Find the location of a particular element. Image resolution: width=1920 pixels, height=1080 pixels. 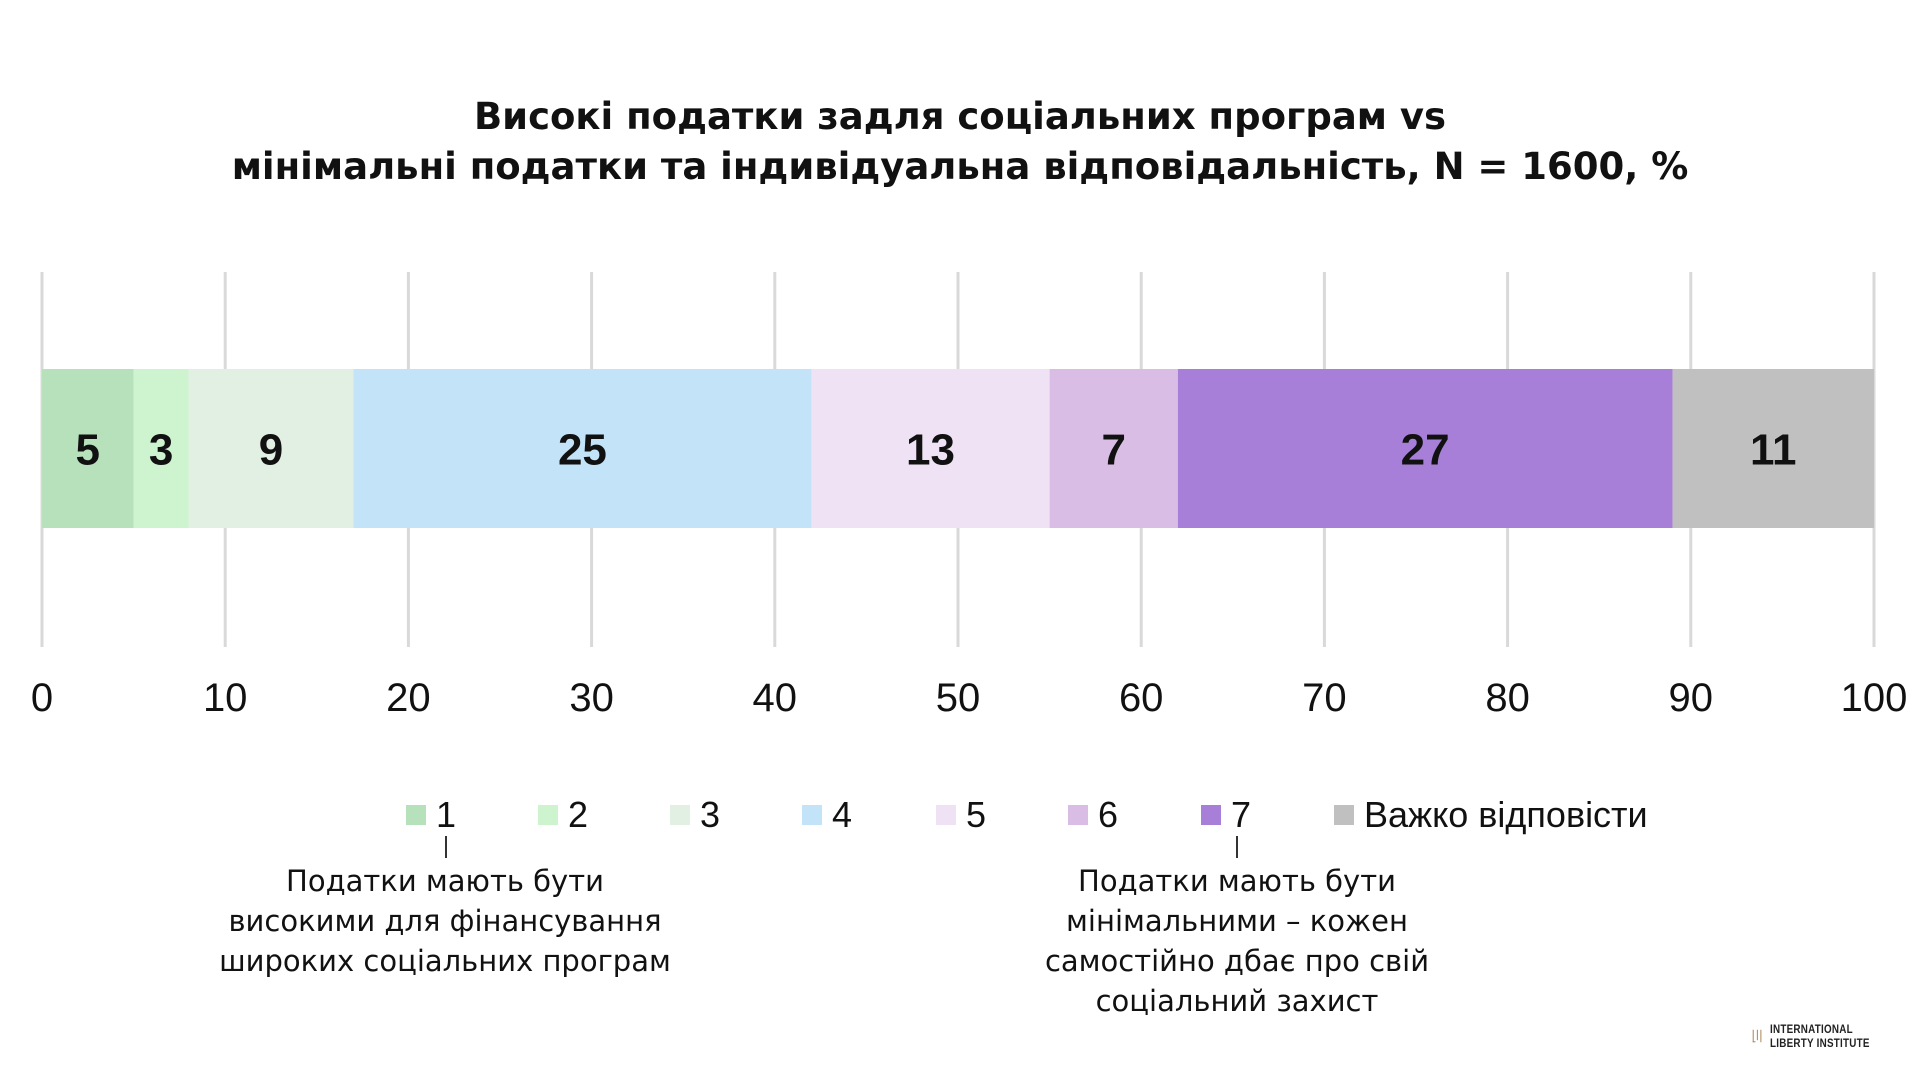

bar-segments is located at coordinates (958, 448).